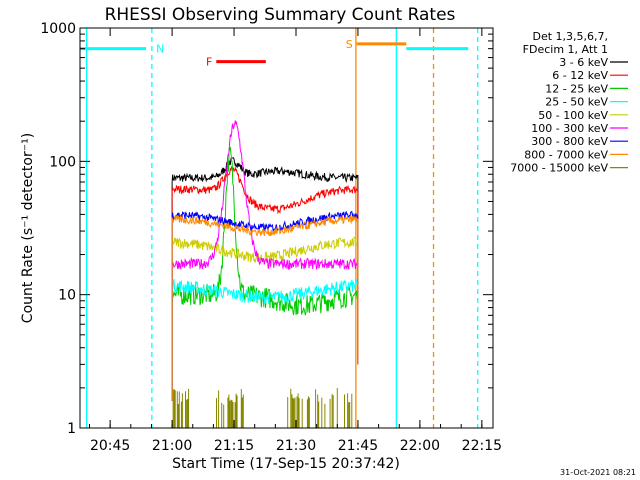 This screenshot has height=480, width=640. What do you see at coordinates (234, 446) in the screenshot?
I see `x-tick-label-2: 21:15` at bounding box center [234, 446].